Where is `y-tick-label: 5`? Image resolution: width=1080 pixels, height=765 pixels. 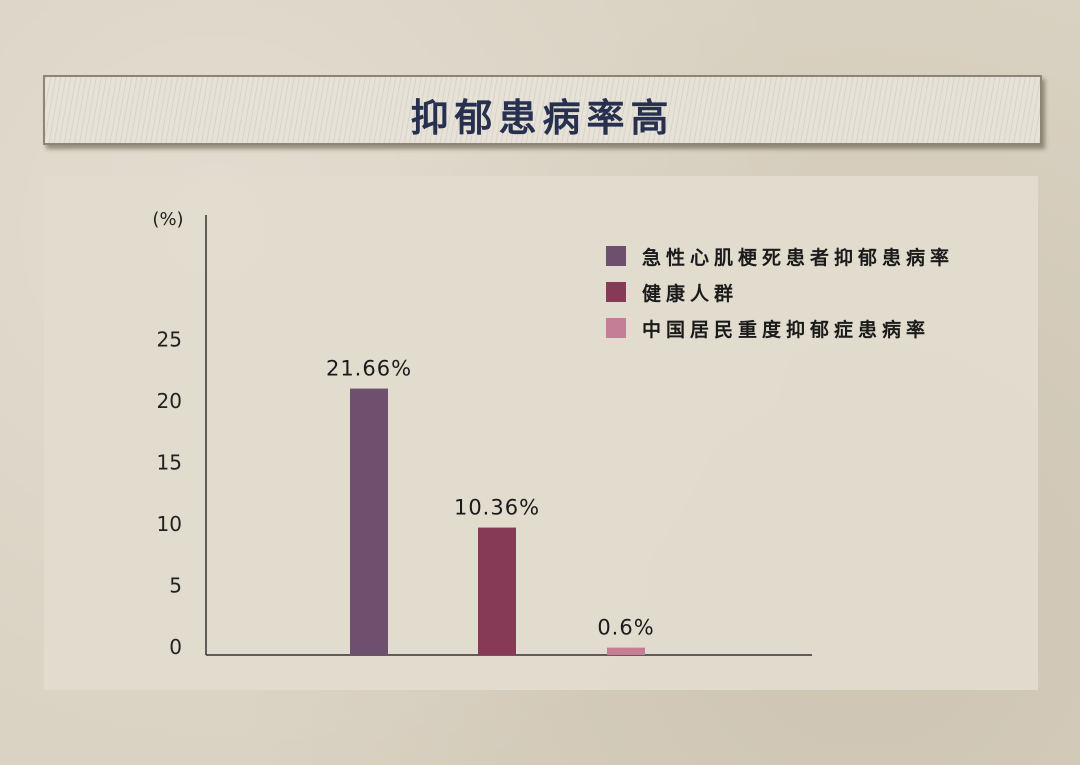
y-tick-label: 5 is located at coordinates (175, 586).